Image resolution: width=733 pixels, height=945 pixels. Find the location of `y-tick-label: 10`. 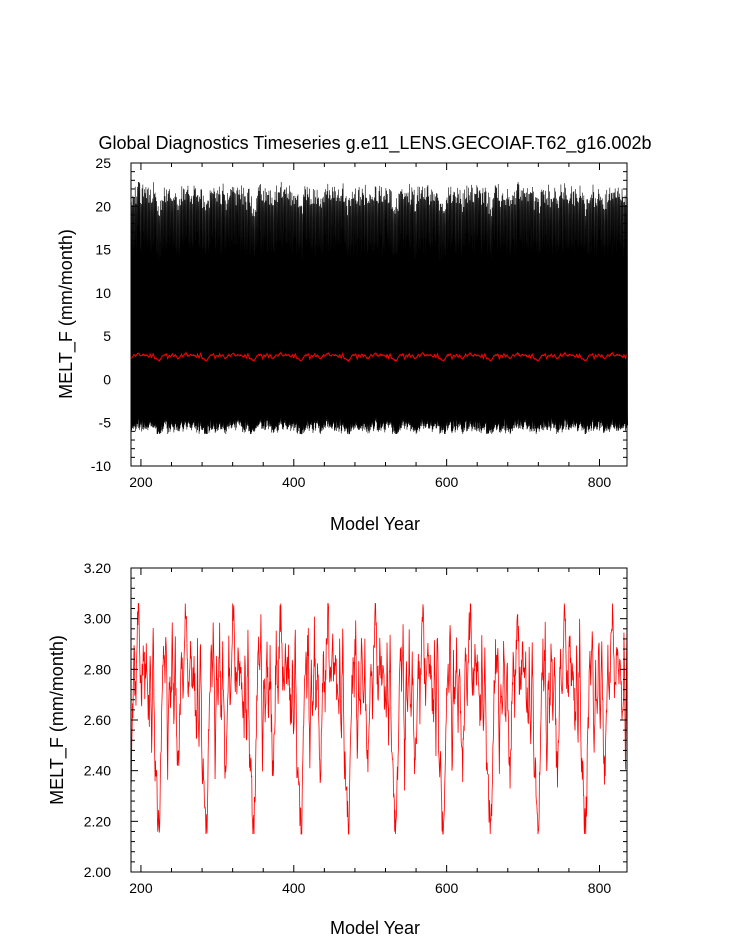

y-tick-label: 10 is located at coordinates (103, 293).